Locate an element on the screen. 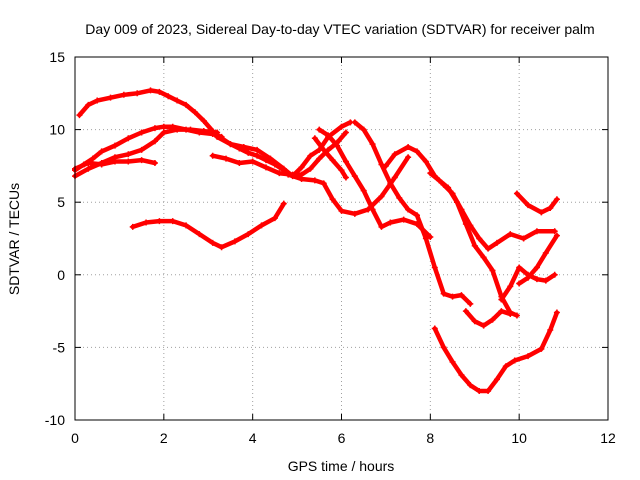 The height and width of the screenshot is (480, 640). x-tick-label: 2 is located at coordinates (164, 438).